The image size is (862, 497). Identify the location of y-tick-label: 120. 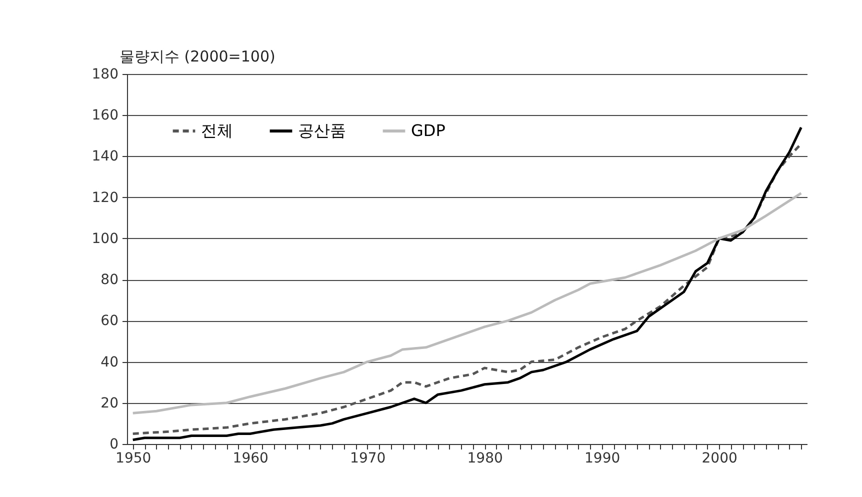
(105, 198).